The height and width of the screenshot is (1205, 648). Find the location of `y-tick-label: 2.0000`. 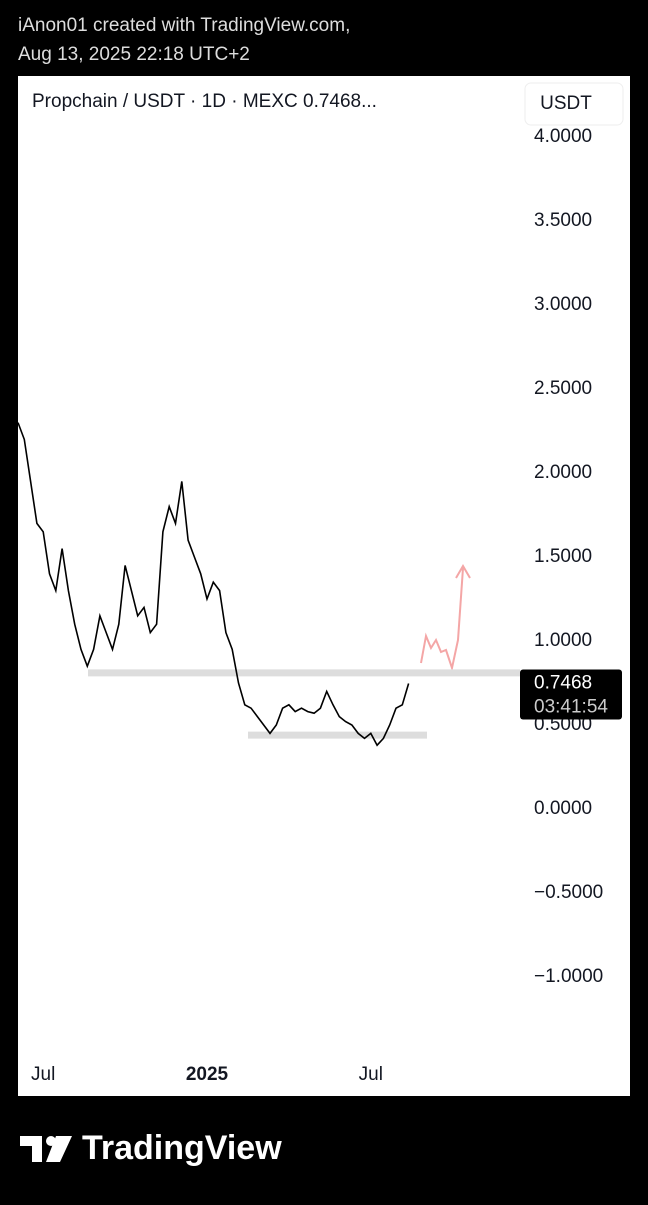

y-tick-label: 2.0000 is located at coordinates (563, 472).